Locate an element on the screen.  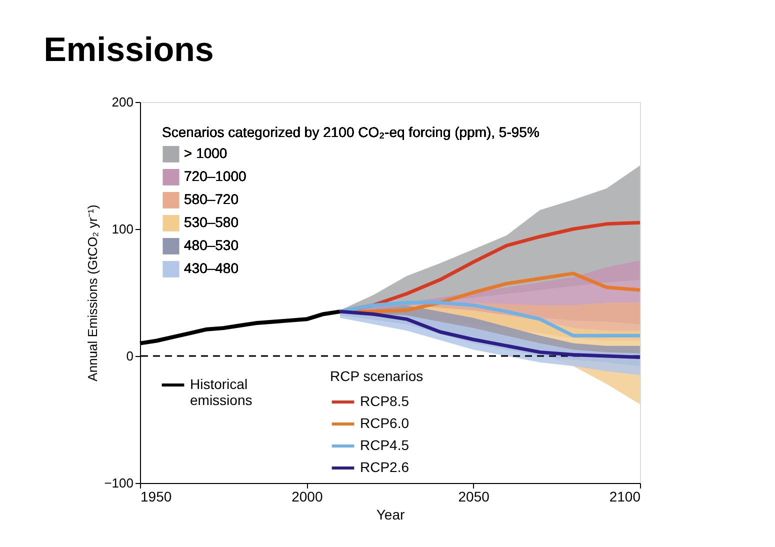
legend-label: RCP2.6 is located at coordinates (385, 467).